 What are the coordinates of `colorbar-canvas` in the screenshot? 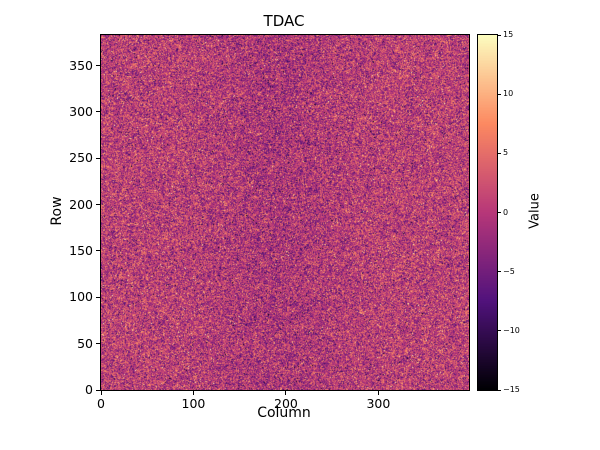 It's located at (487, 212).